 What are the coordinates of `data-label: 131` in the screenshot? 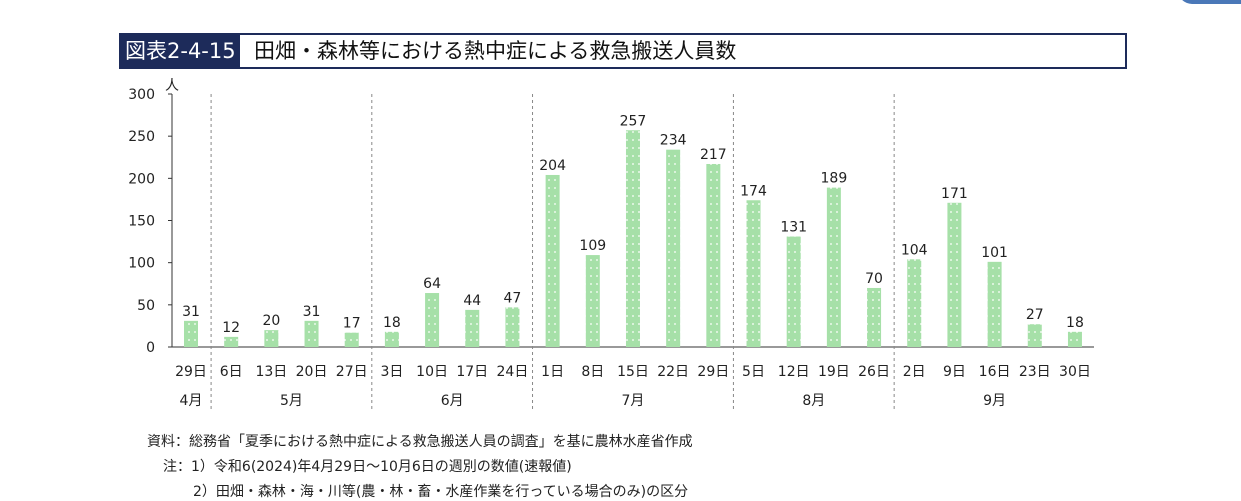 It's located at (793, 228).